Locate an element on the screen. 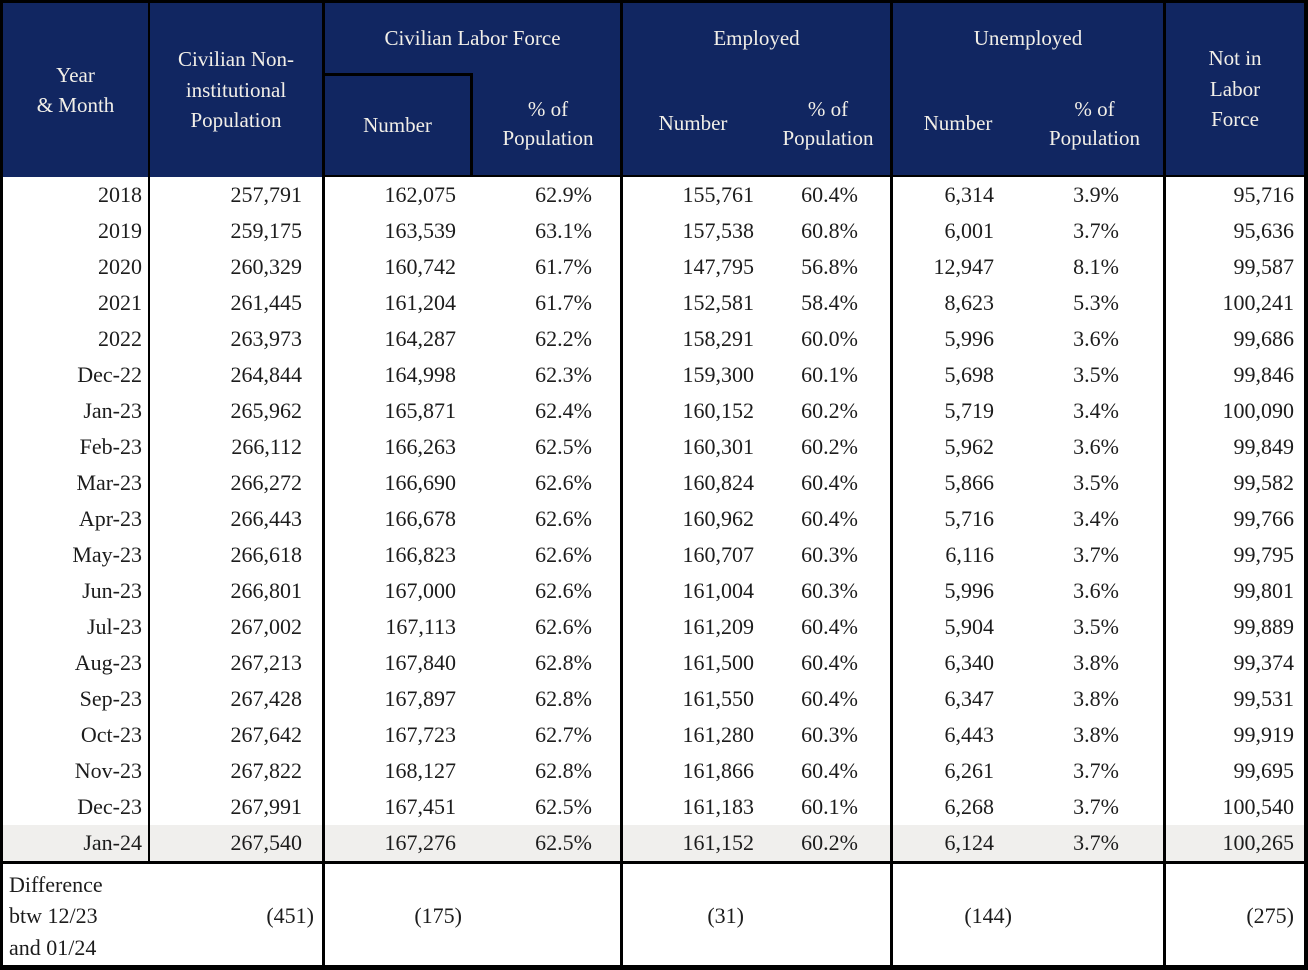  cell-population: 267,213 is located at coordinates (235, 663).